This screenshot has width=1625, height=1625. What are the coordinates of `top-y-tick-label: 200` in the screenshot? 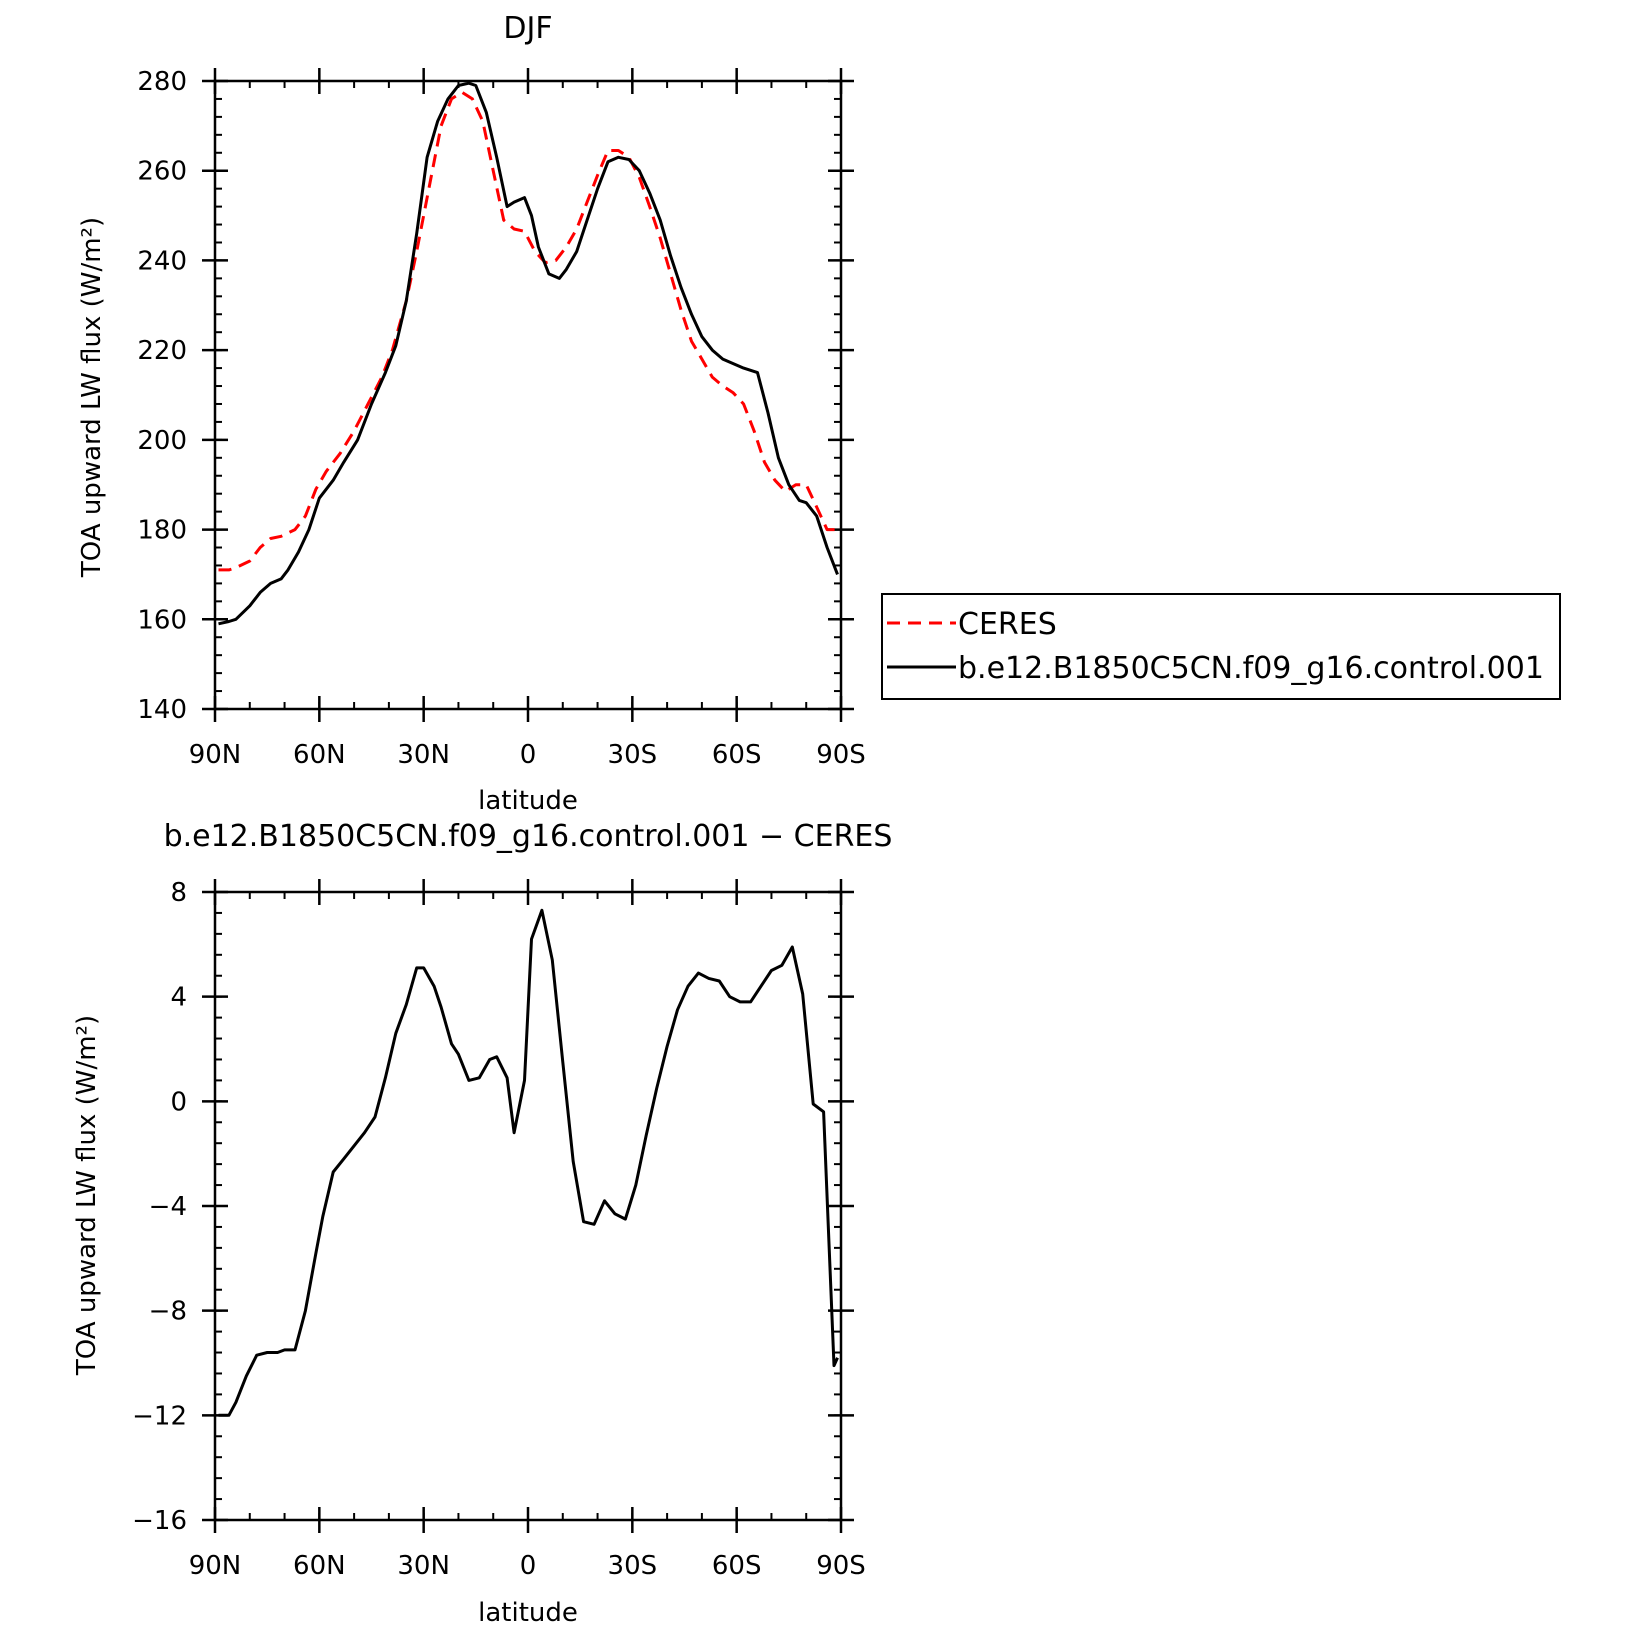 It's located at (162, 441).